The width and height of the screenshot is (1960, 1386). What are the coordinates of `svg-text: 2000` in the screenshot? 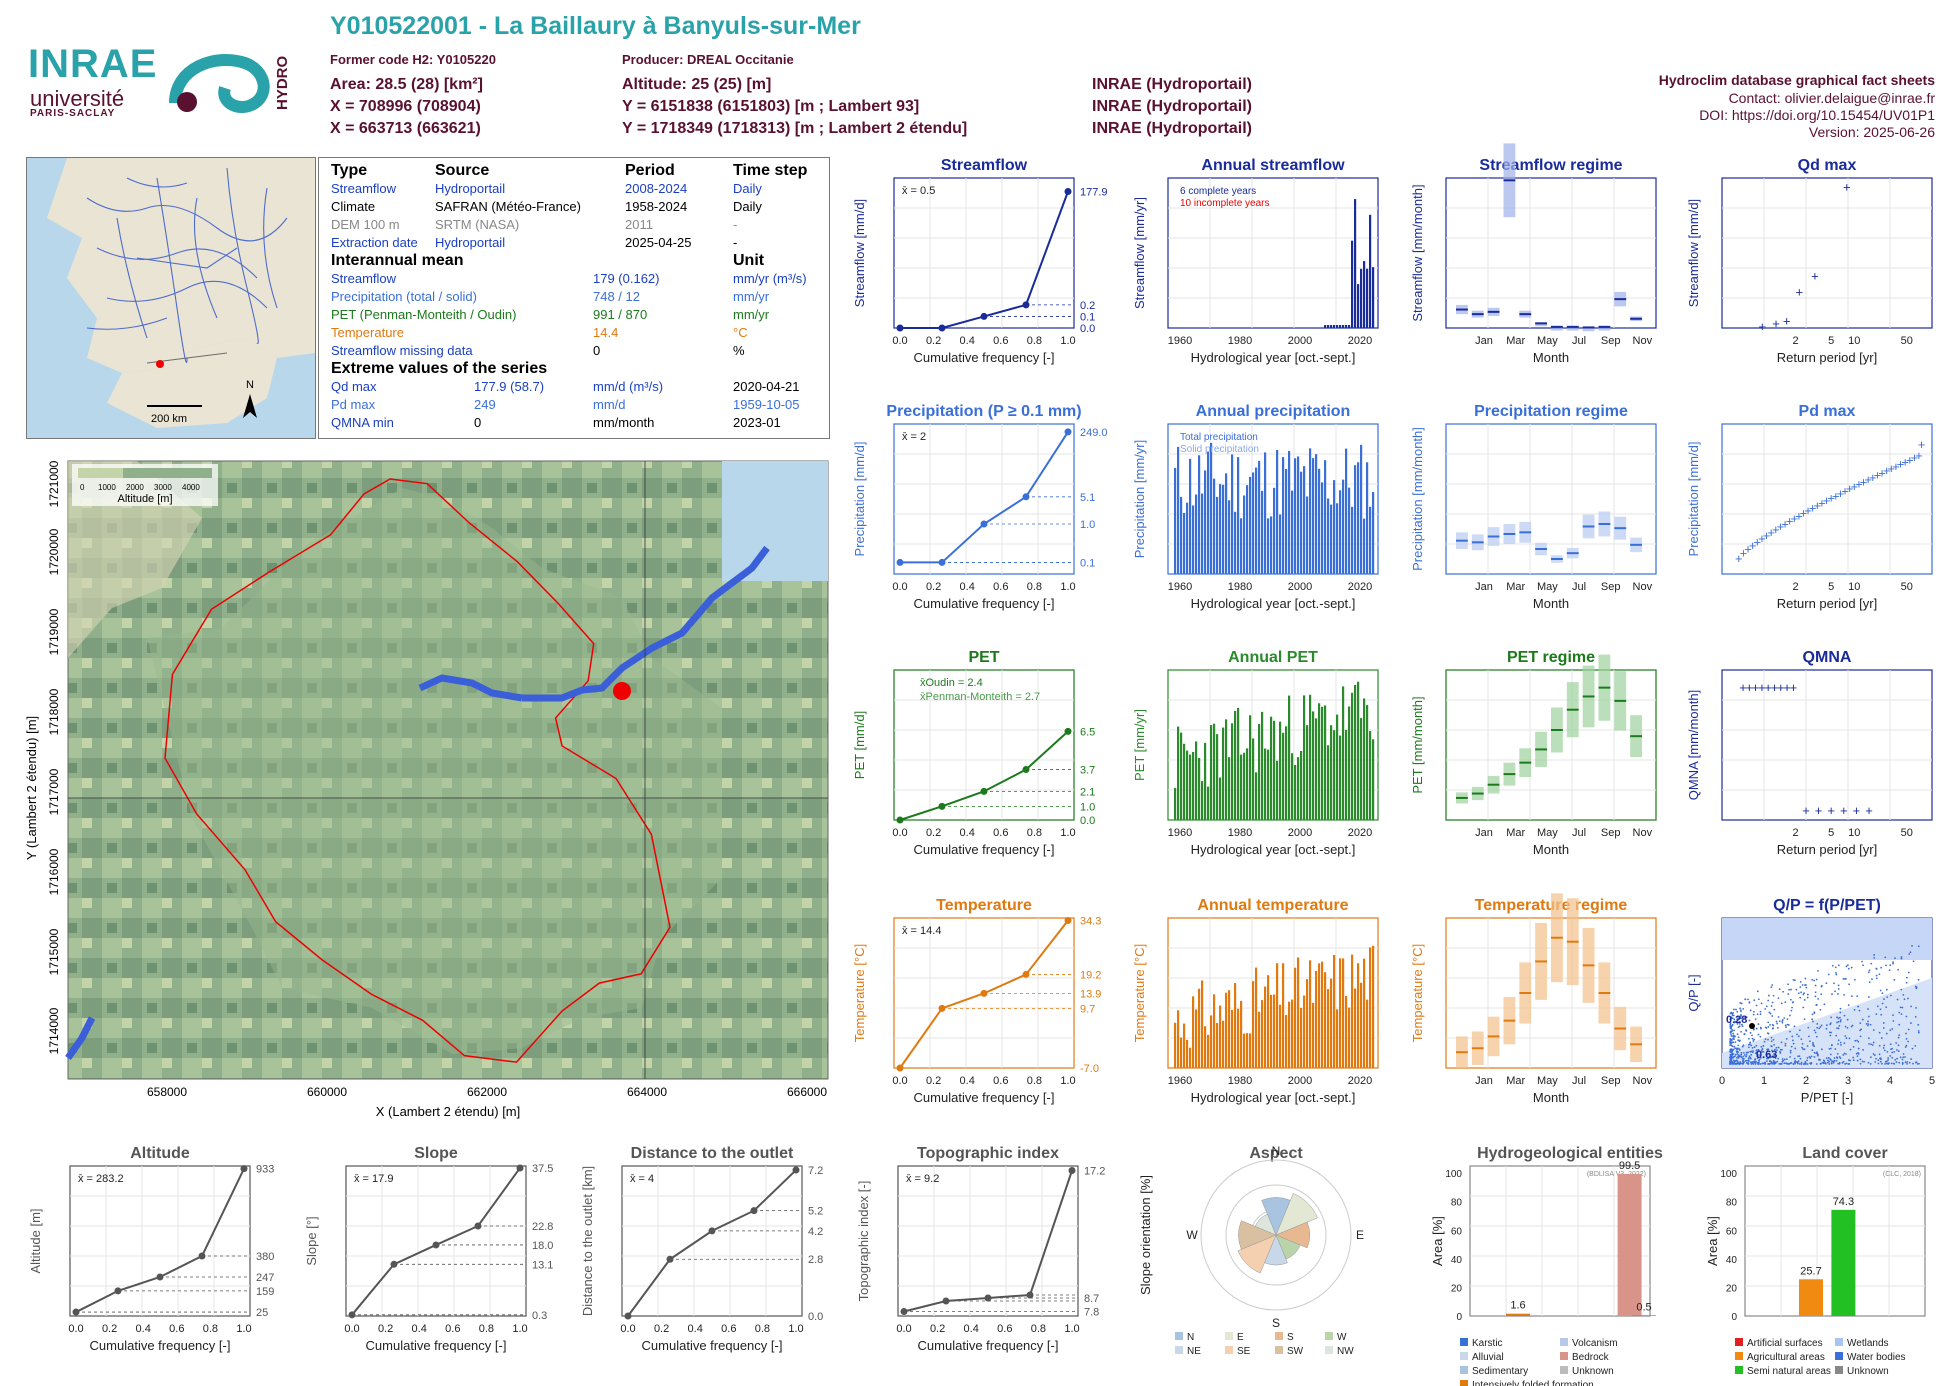 It's located at (135, 487).